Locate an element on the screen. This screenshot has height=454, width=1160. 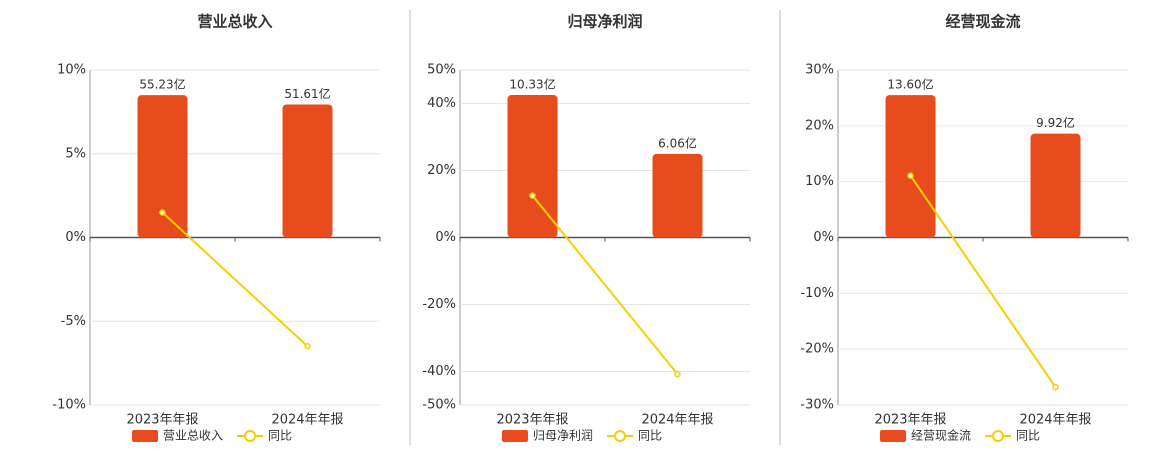
chart-title: 营业总收入 is located at coordinates (234, 22).